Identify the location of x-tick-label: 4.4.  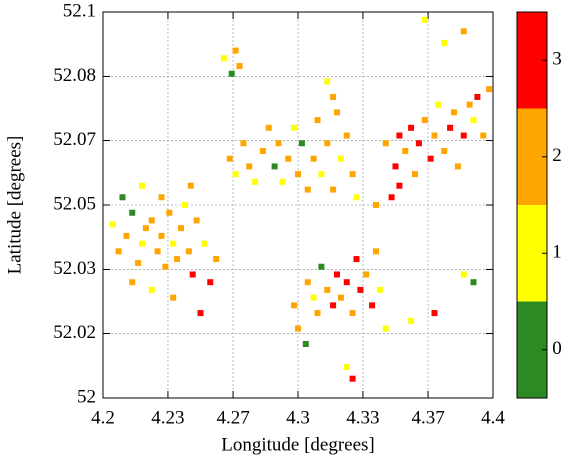
(493, 417).